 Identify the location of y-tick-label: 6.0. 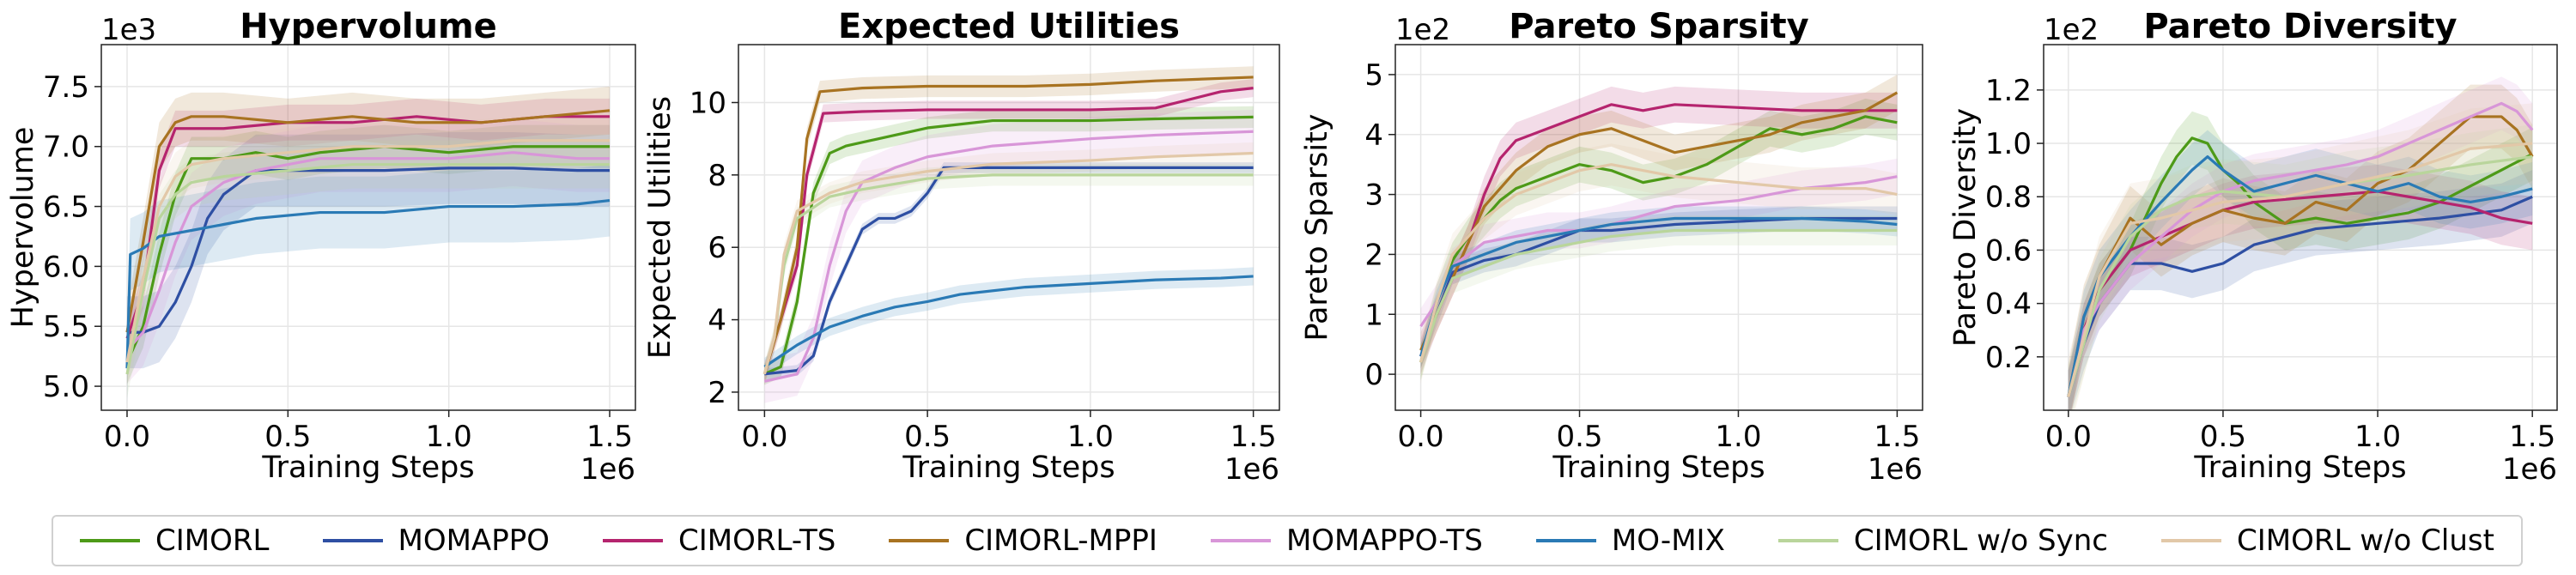
(66, 267).